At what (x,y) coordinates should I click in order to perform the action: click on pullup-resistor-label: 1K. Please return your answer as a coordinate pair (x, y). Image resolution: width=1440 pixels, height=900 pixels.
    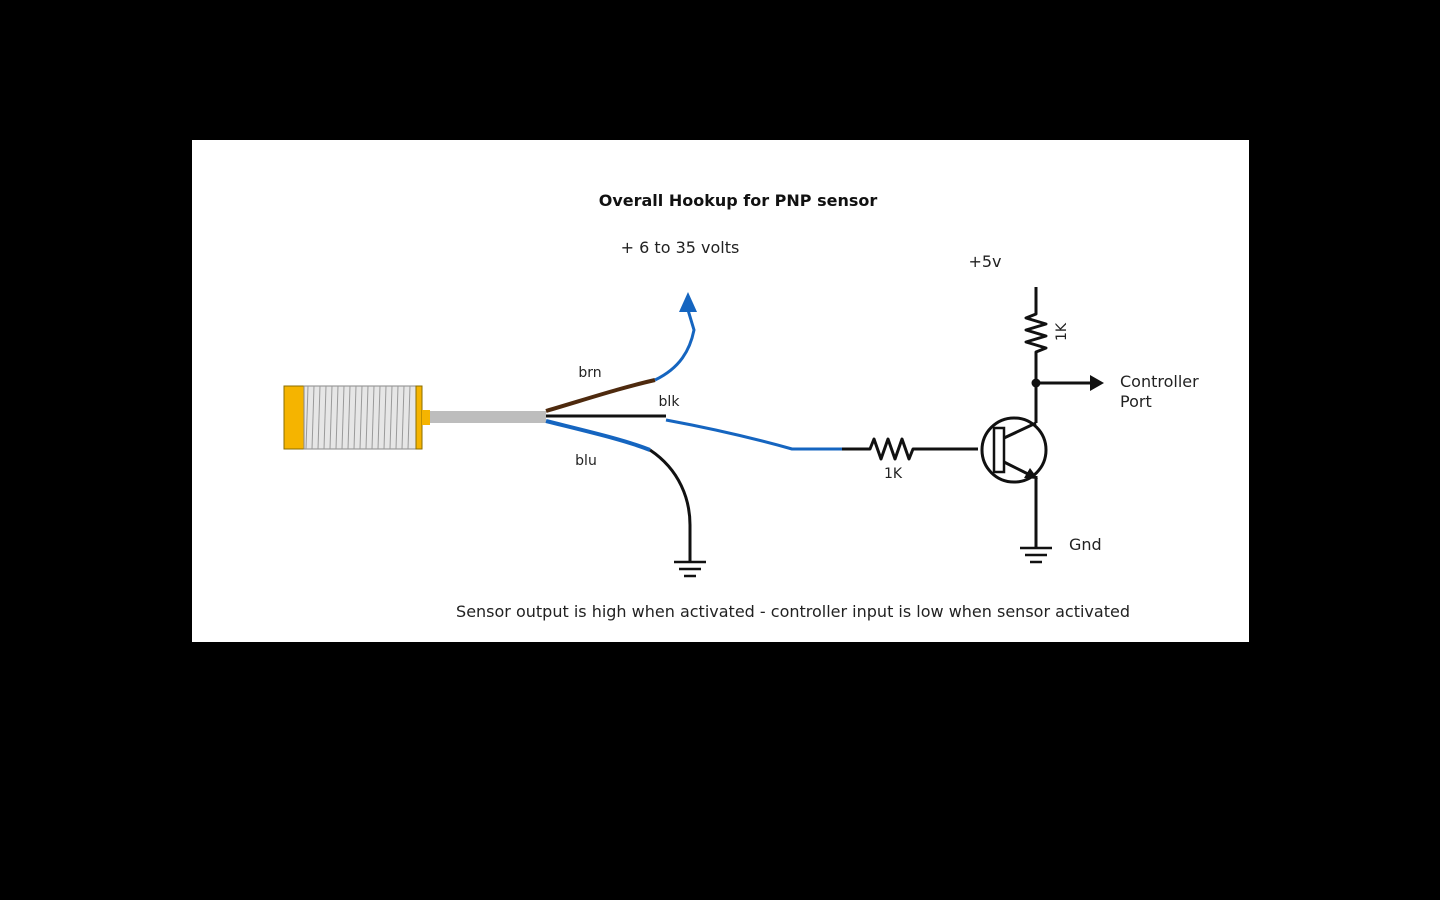
    Looking at the image, I should click on (1062, 331).